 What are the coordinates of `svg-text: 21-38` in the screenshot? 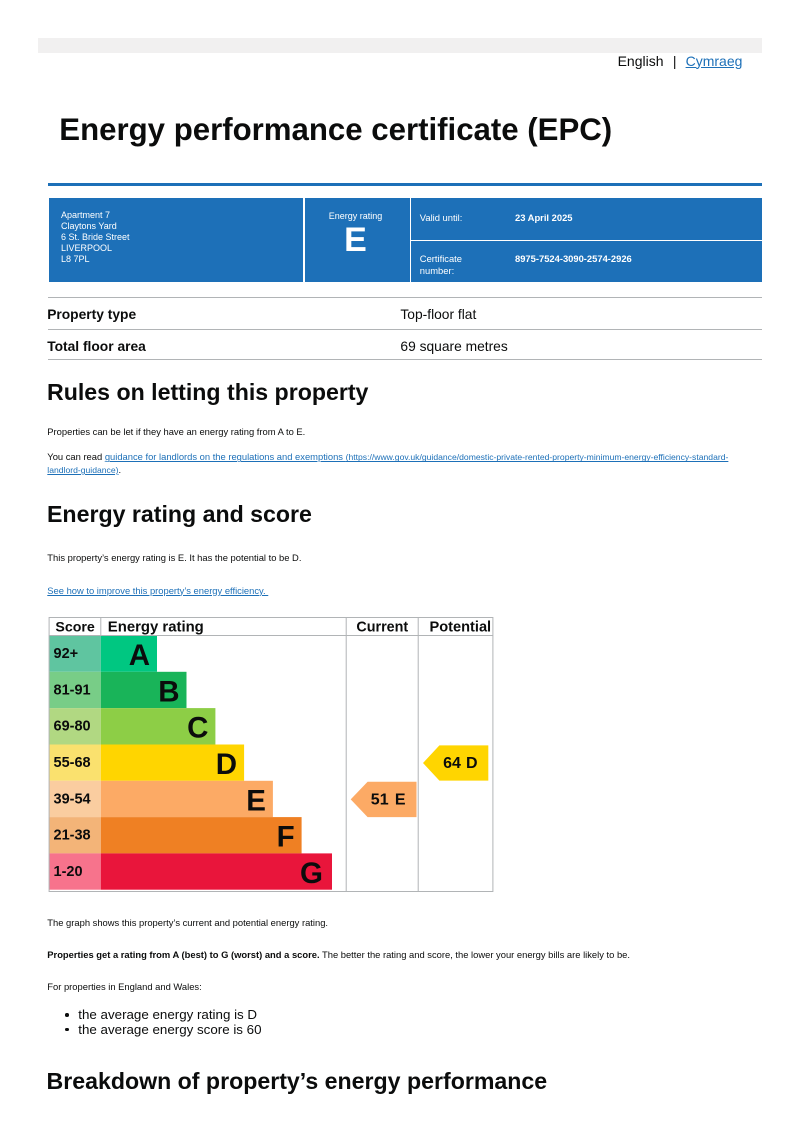 It's located at (72, 836).